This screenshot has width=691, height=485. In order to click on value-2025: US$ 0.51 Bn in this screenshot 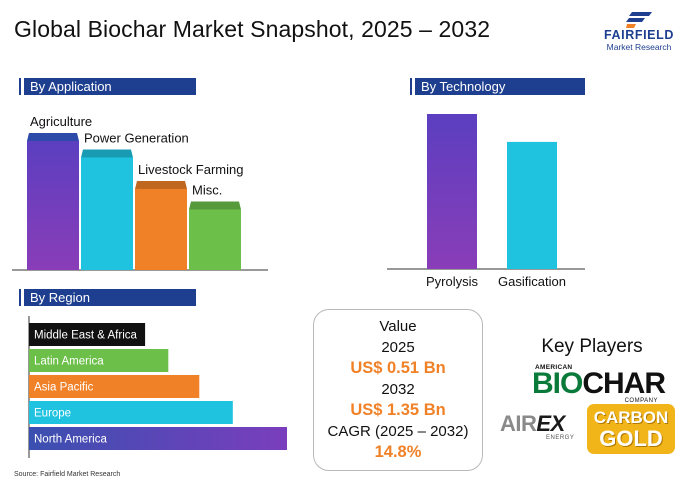, I will do `click(398, 368)`.